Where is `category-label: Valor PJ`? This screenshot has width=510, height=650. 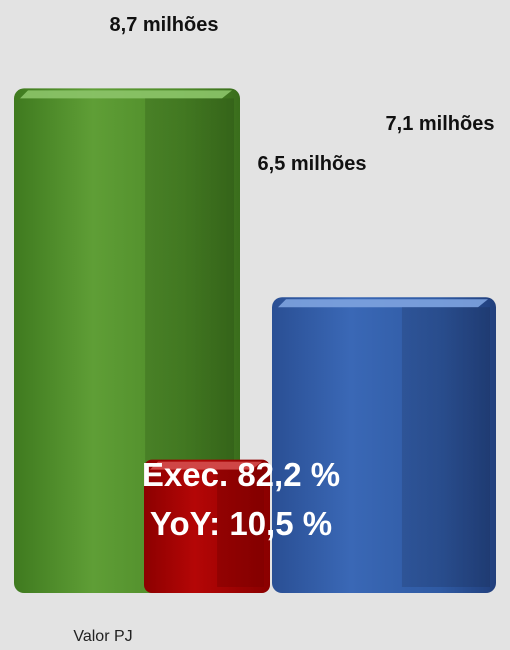 category-label: Valor PJ is located at coordinates (102, 636).